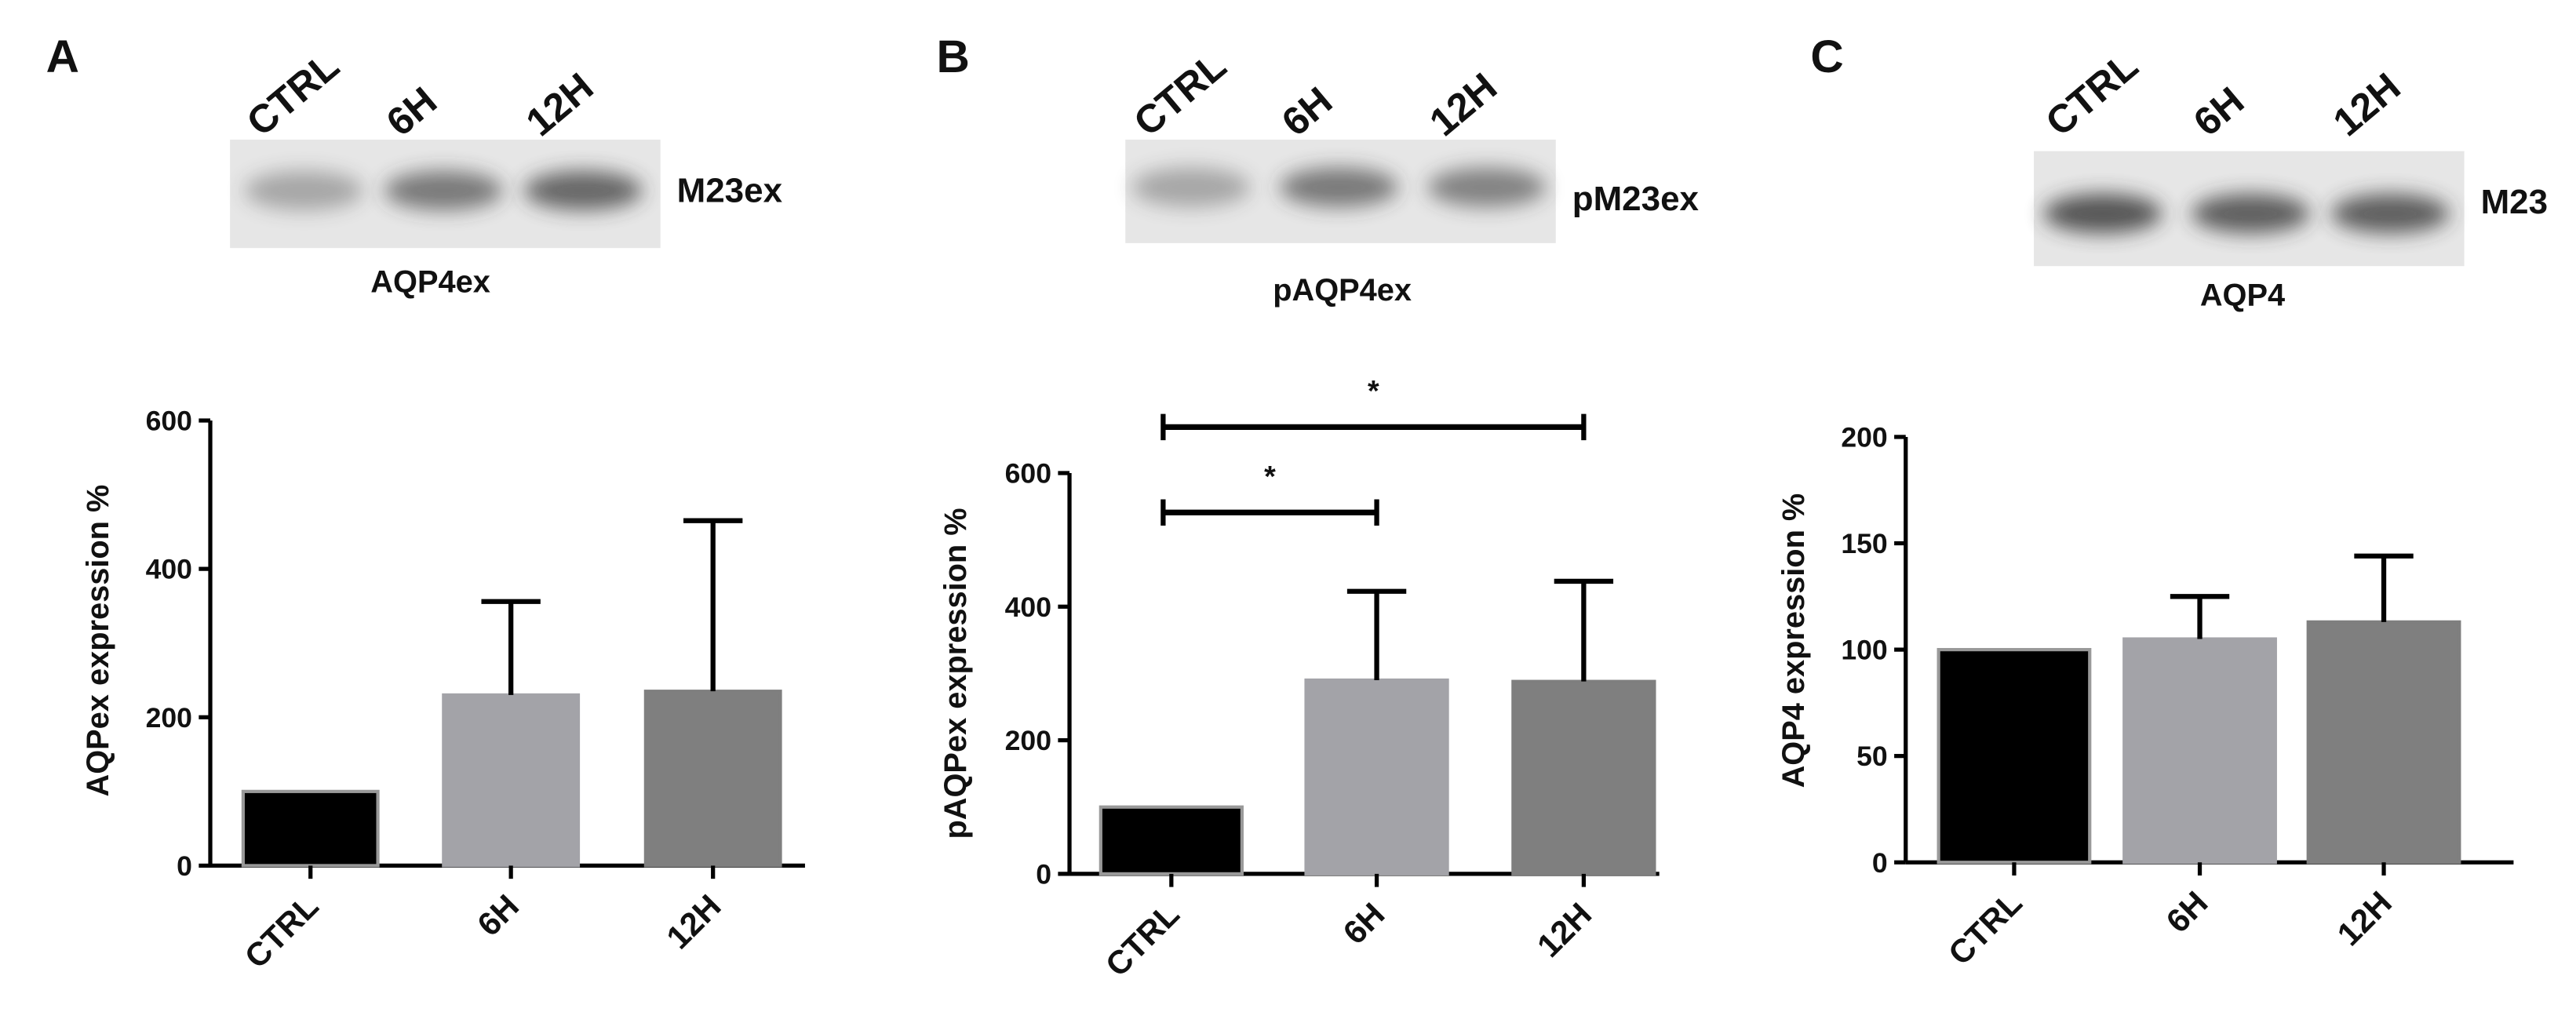 The image size is (2576, 1023). Describe the element at coordinates (98, 641) in the screenshot. I see `y-axis-label: AQPex expression %` at that location.